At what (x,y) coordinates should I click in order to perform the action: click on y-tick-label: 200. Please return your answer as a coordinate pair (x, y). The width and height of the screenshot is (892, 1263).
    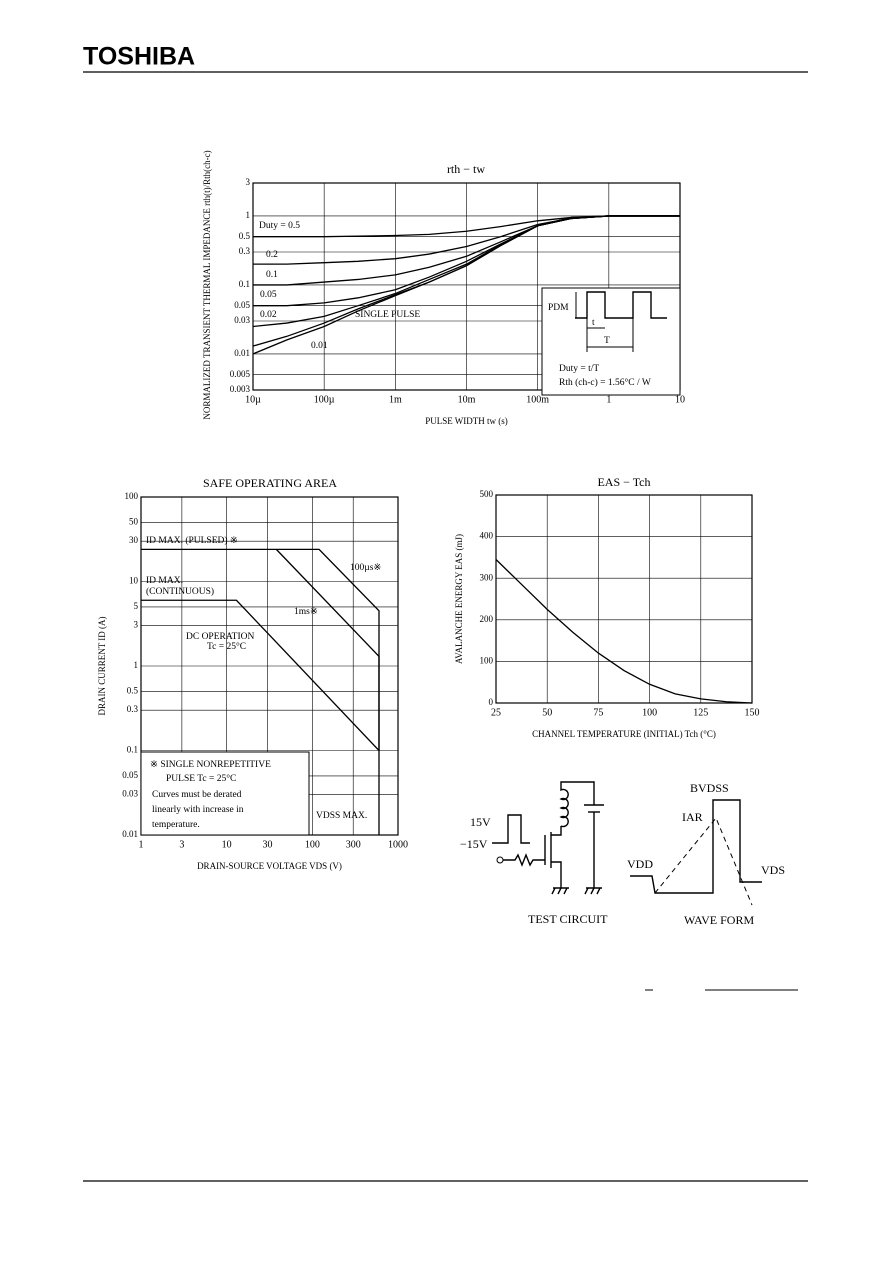
    Looking at the image, I should click on (487, 619).